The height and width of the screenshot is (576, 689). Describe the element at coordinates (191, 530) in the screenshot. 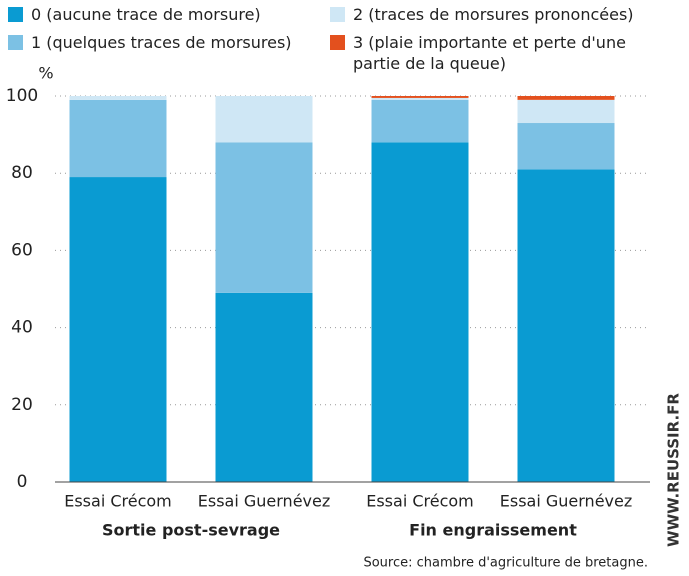

I see `group-label: Sortie post-sevrage` at that location.